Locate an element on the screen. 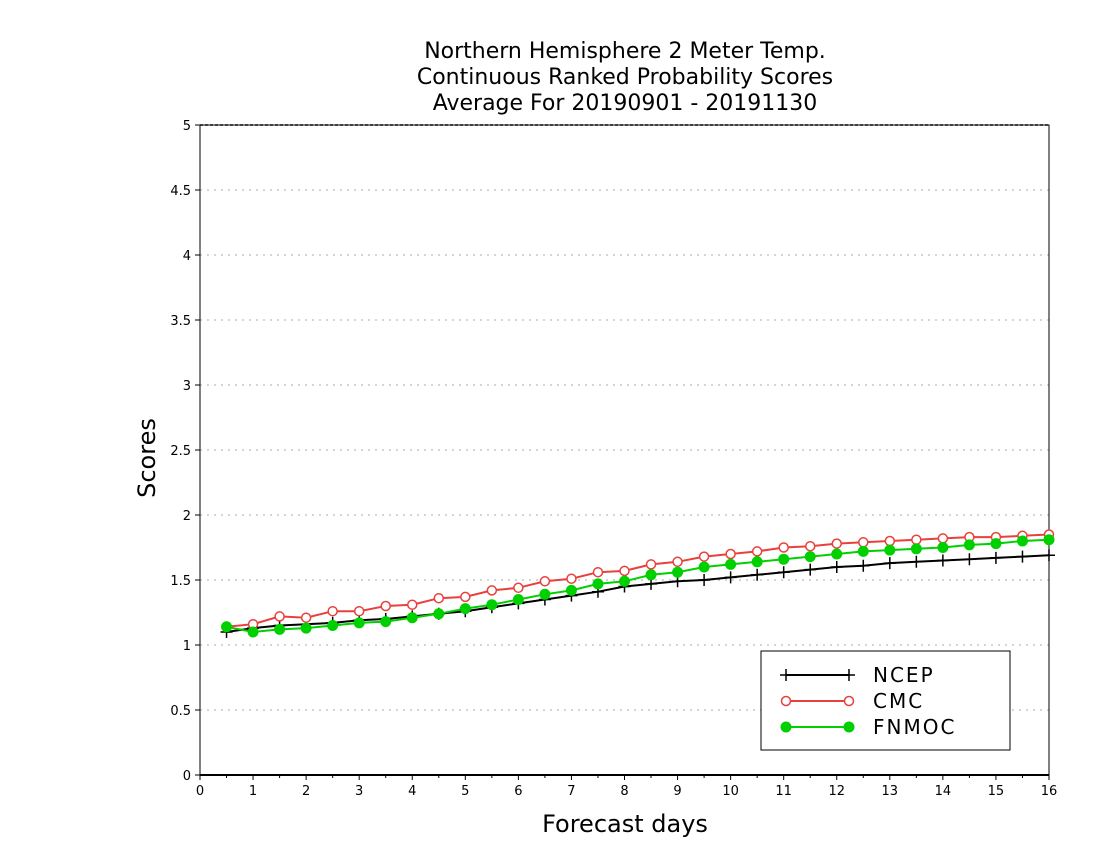 The height and width of the screenshot is (850, 1100). y-tick-label: 3.5 is located at coordinates (180, 321).